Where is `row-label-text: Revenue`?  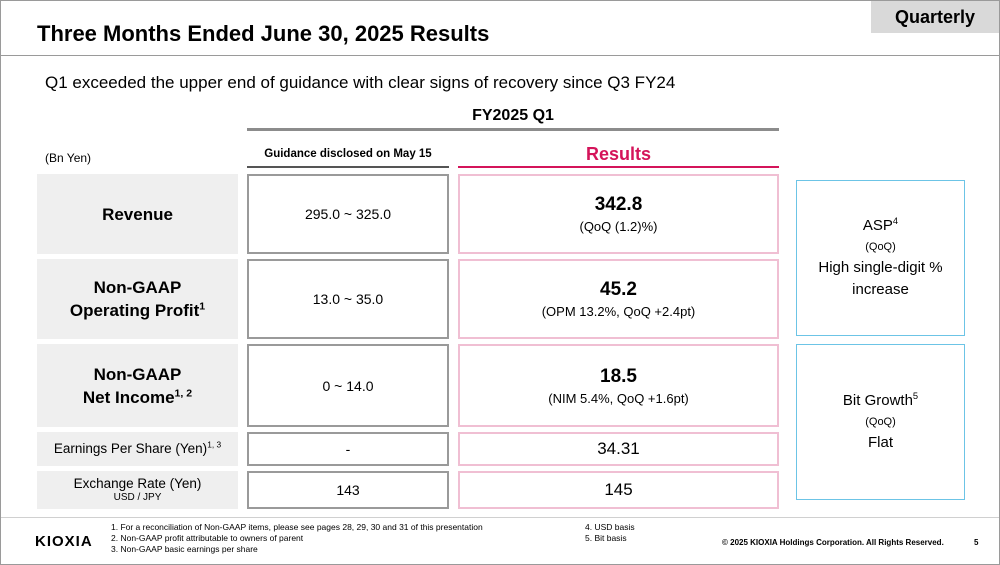 row-label-text: Revenue is located at coordinates (137, 214).